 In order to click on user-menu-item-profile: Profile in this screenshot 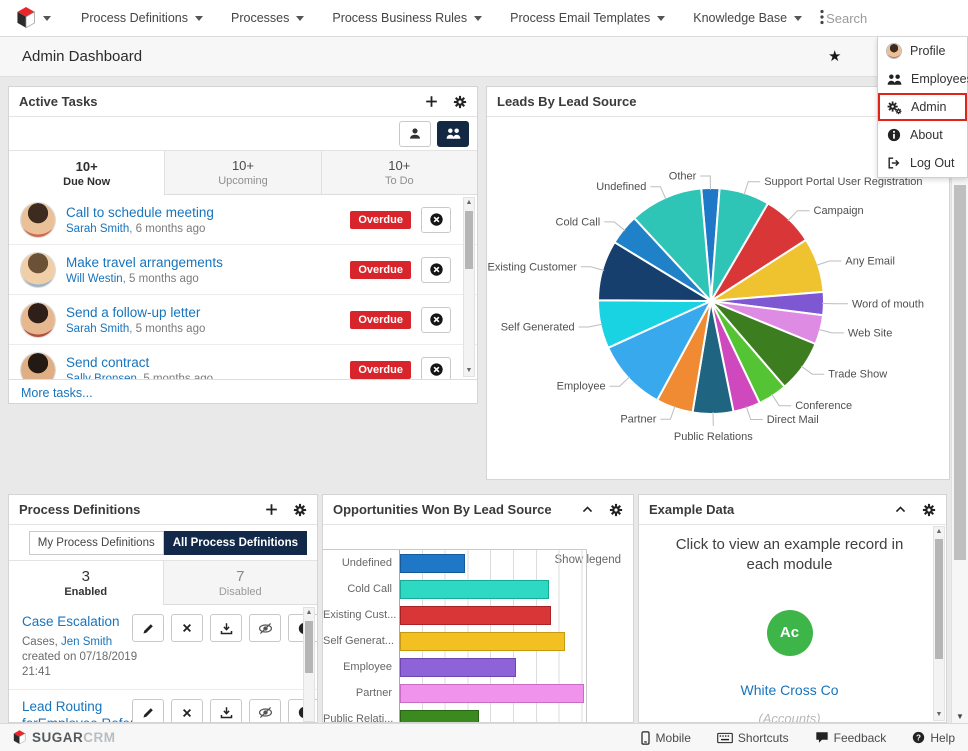, I will do `click(922, 51)`.